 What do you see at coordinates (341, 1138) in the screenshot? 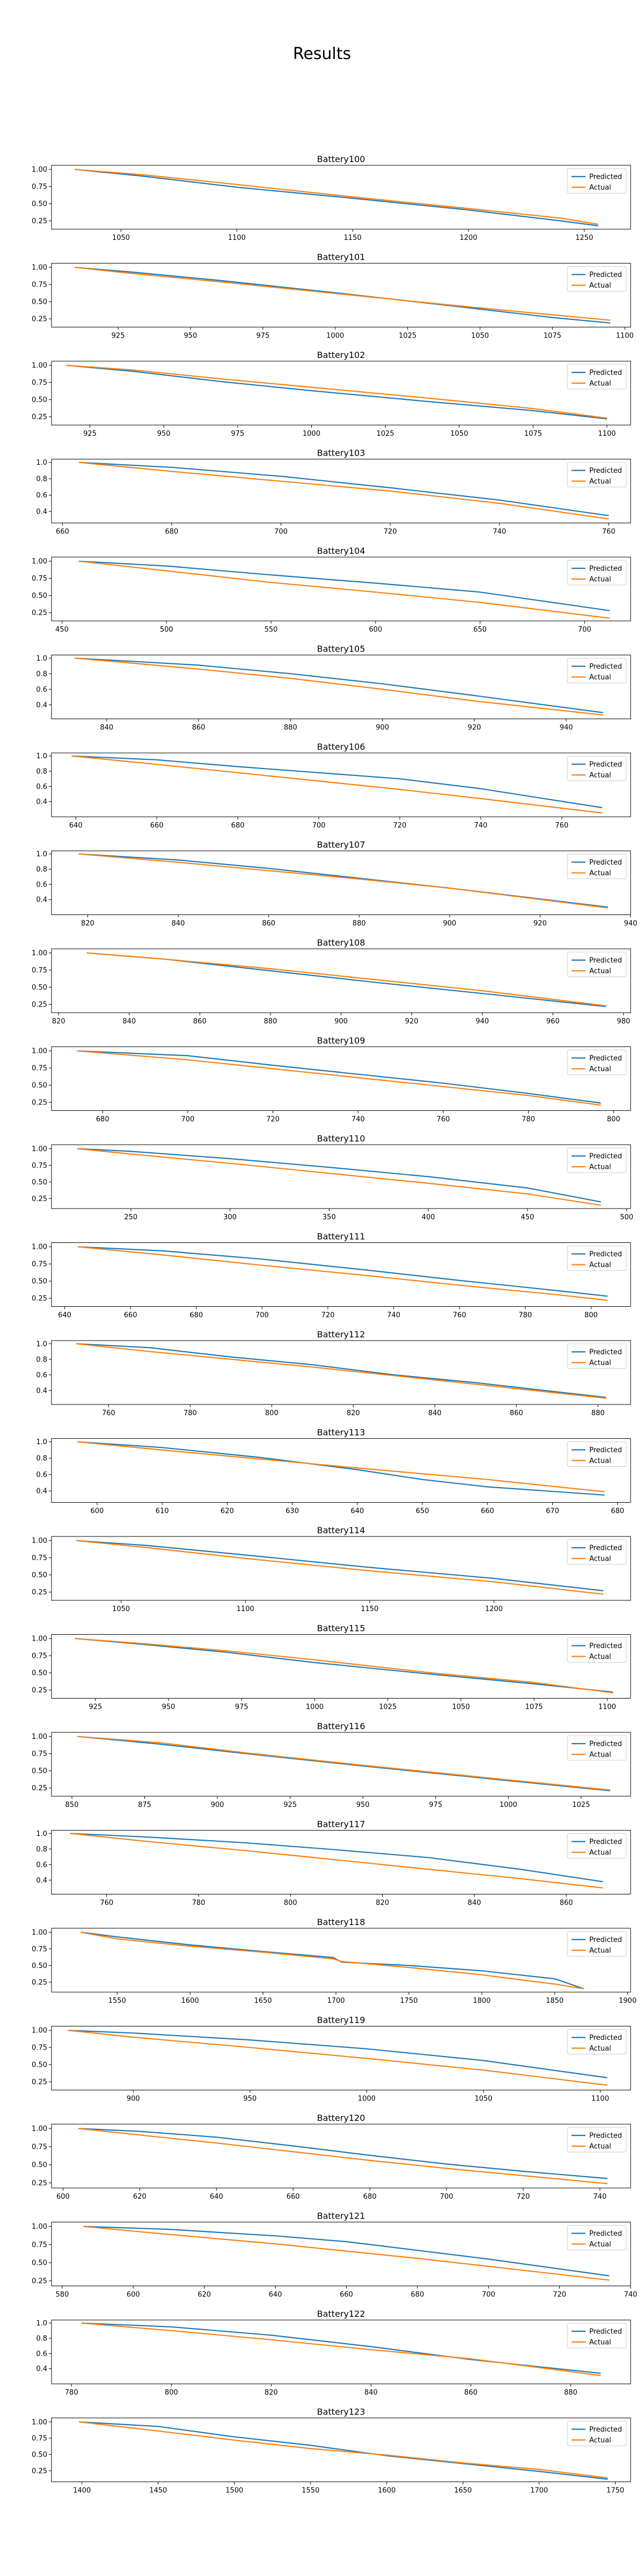
I see `subplot-title: Battery110` at bounding box center [341, 1138].